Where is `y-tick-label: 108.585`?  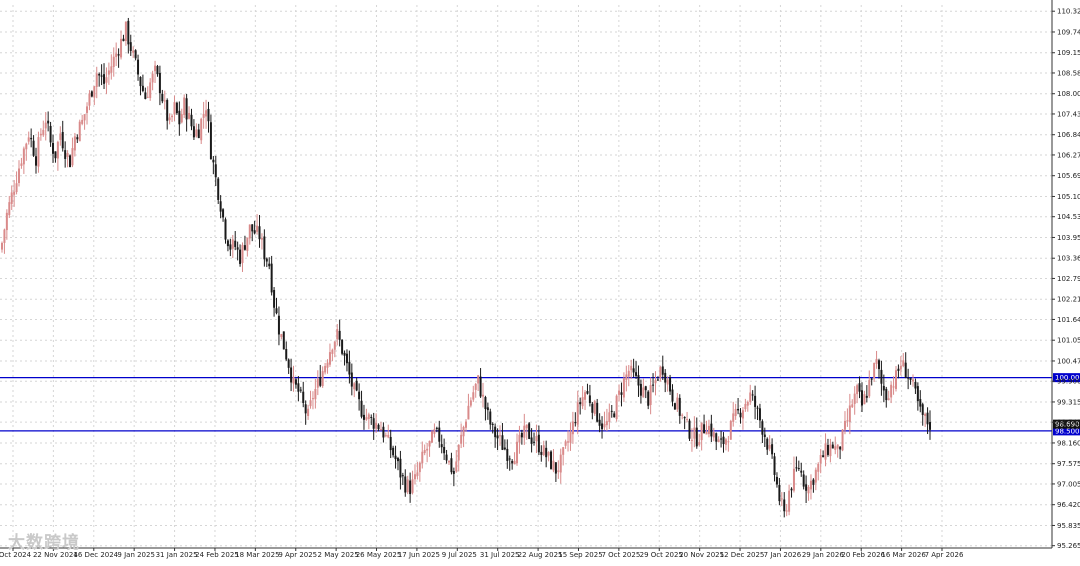
y-tick-label: 108.585 is located at coordinates (1068, 73).